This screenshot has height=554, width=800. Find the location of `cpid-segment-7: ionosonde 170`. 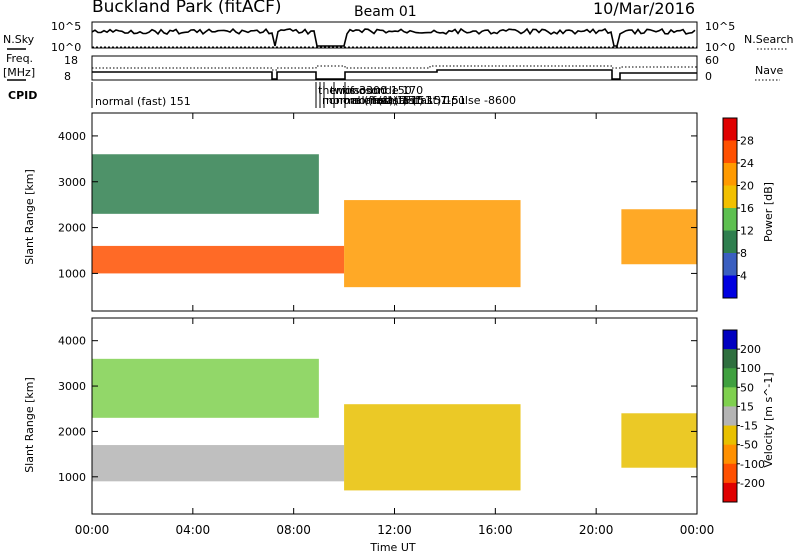

cpid-segment-7: ionosonde 170 is located at coordinates (382, 90).